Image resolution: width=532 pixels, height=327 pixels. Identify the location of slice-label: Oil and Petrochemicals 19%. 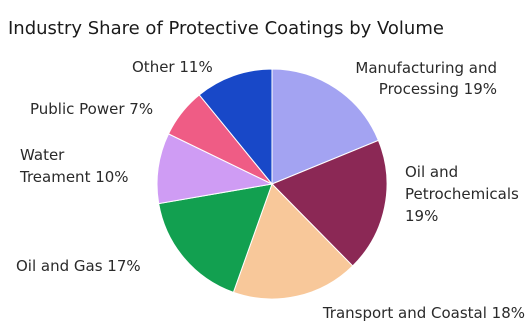
(462, 194).